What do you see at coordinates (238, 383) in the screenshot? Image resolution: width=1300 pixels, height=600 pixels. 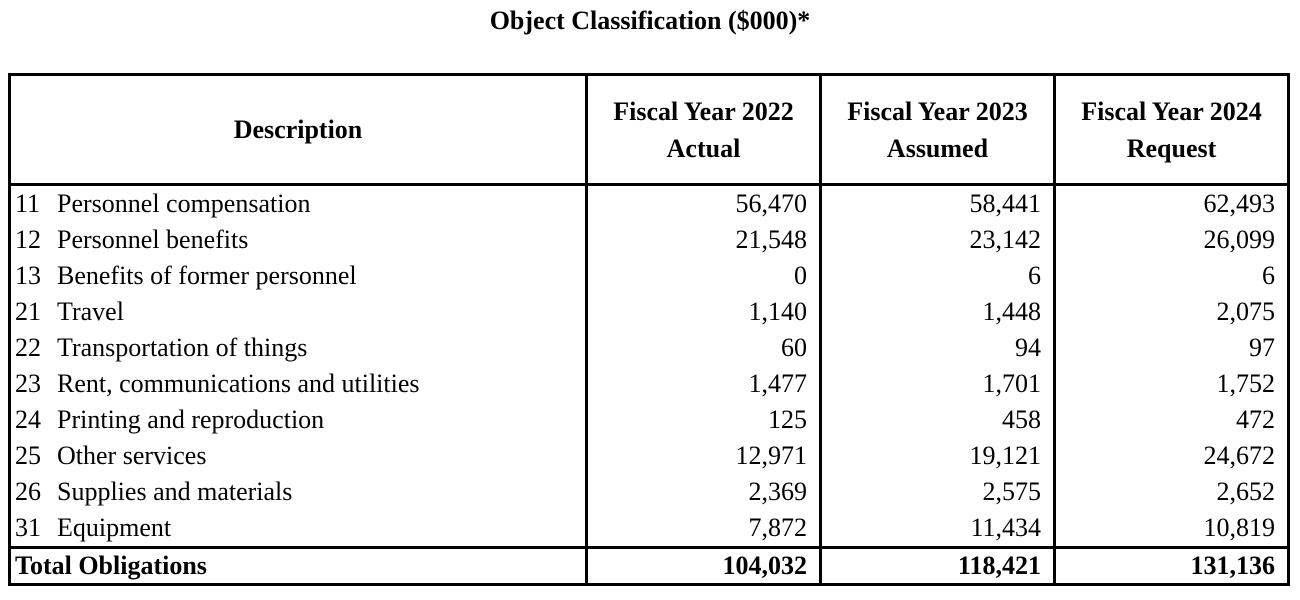 I see `object-label: Rent, communications and utilities` at bounding box center [238, 383].